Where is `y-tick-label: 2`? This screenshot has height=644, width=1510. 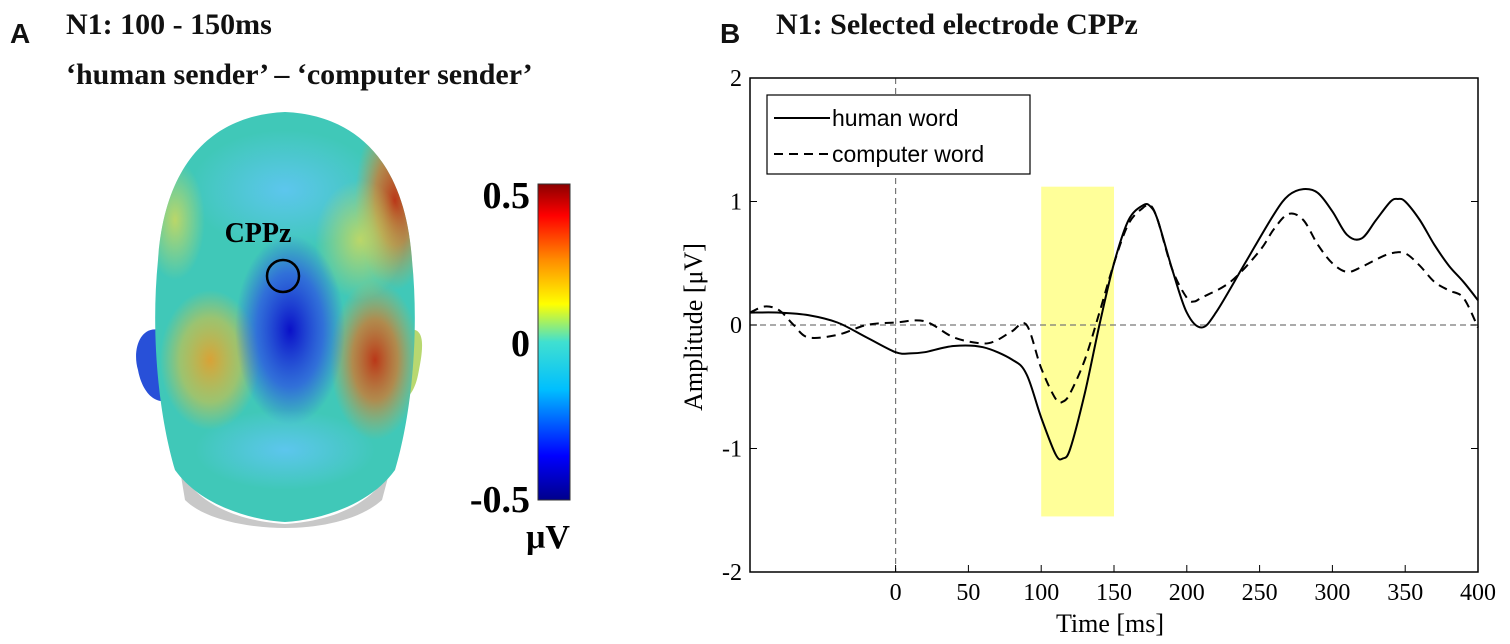 y-tick-label: 2 is located at coordinates (736, 79).